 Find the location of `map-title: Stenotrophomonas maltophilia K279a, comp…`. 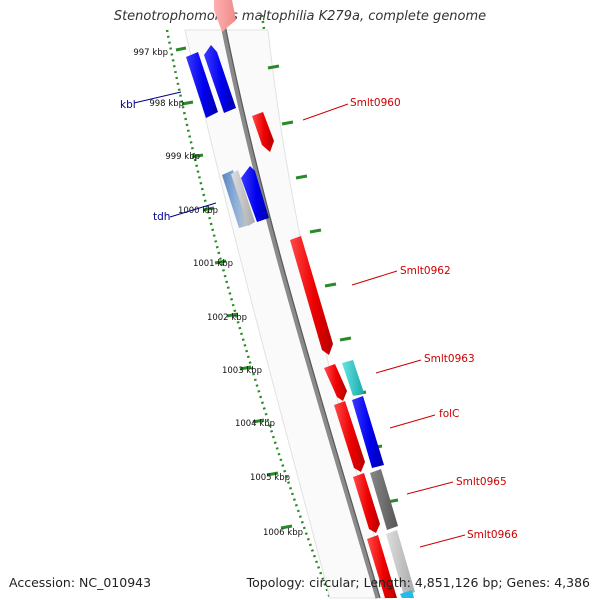

map-title: Stenotrophomonas maltophilia K279a, comp… is located at coordinates (300, 16).